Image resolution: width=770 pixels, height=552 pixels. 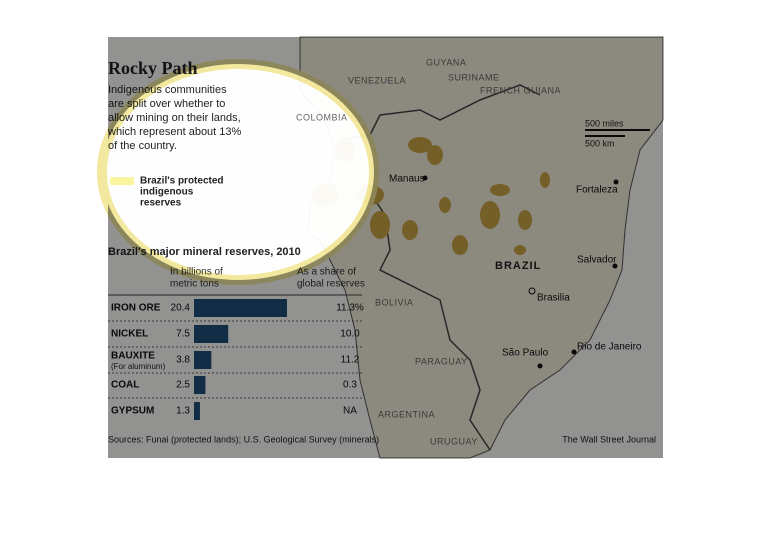 I want to click on share-label: 0.3, so click(x=350, y=385).